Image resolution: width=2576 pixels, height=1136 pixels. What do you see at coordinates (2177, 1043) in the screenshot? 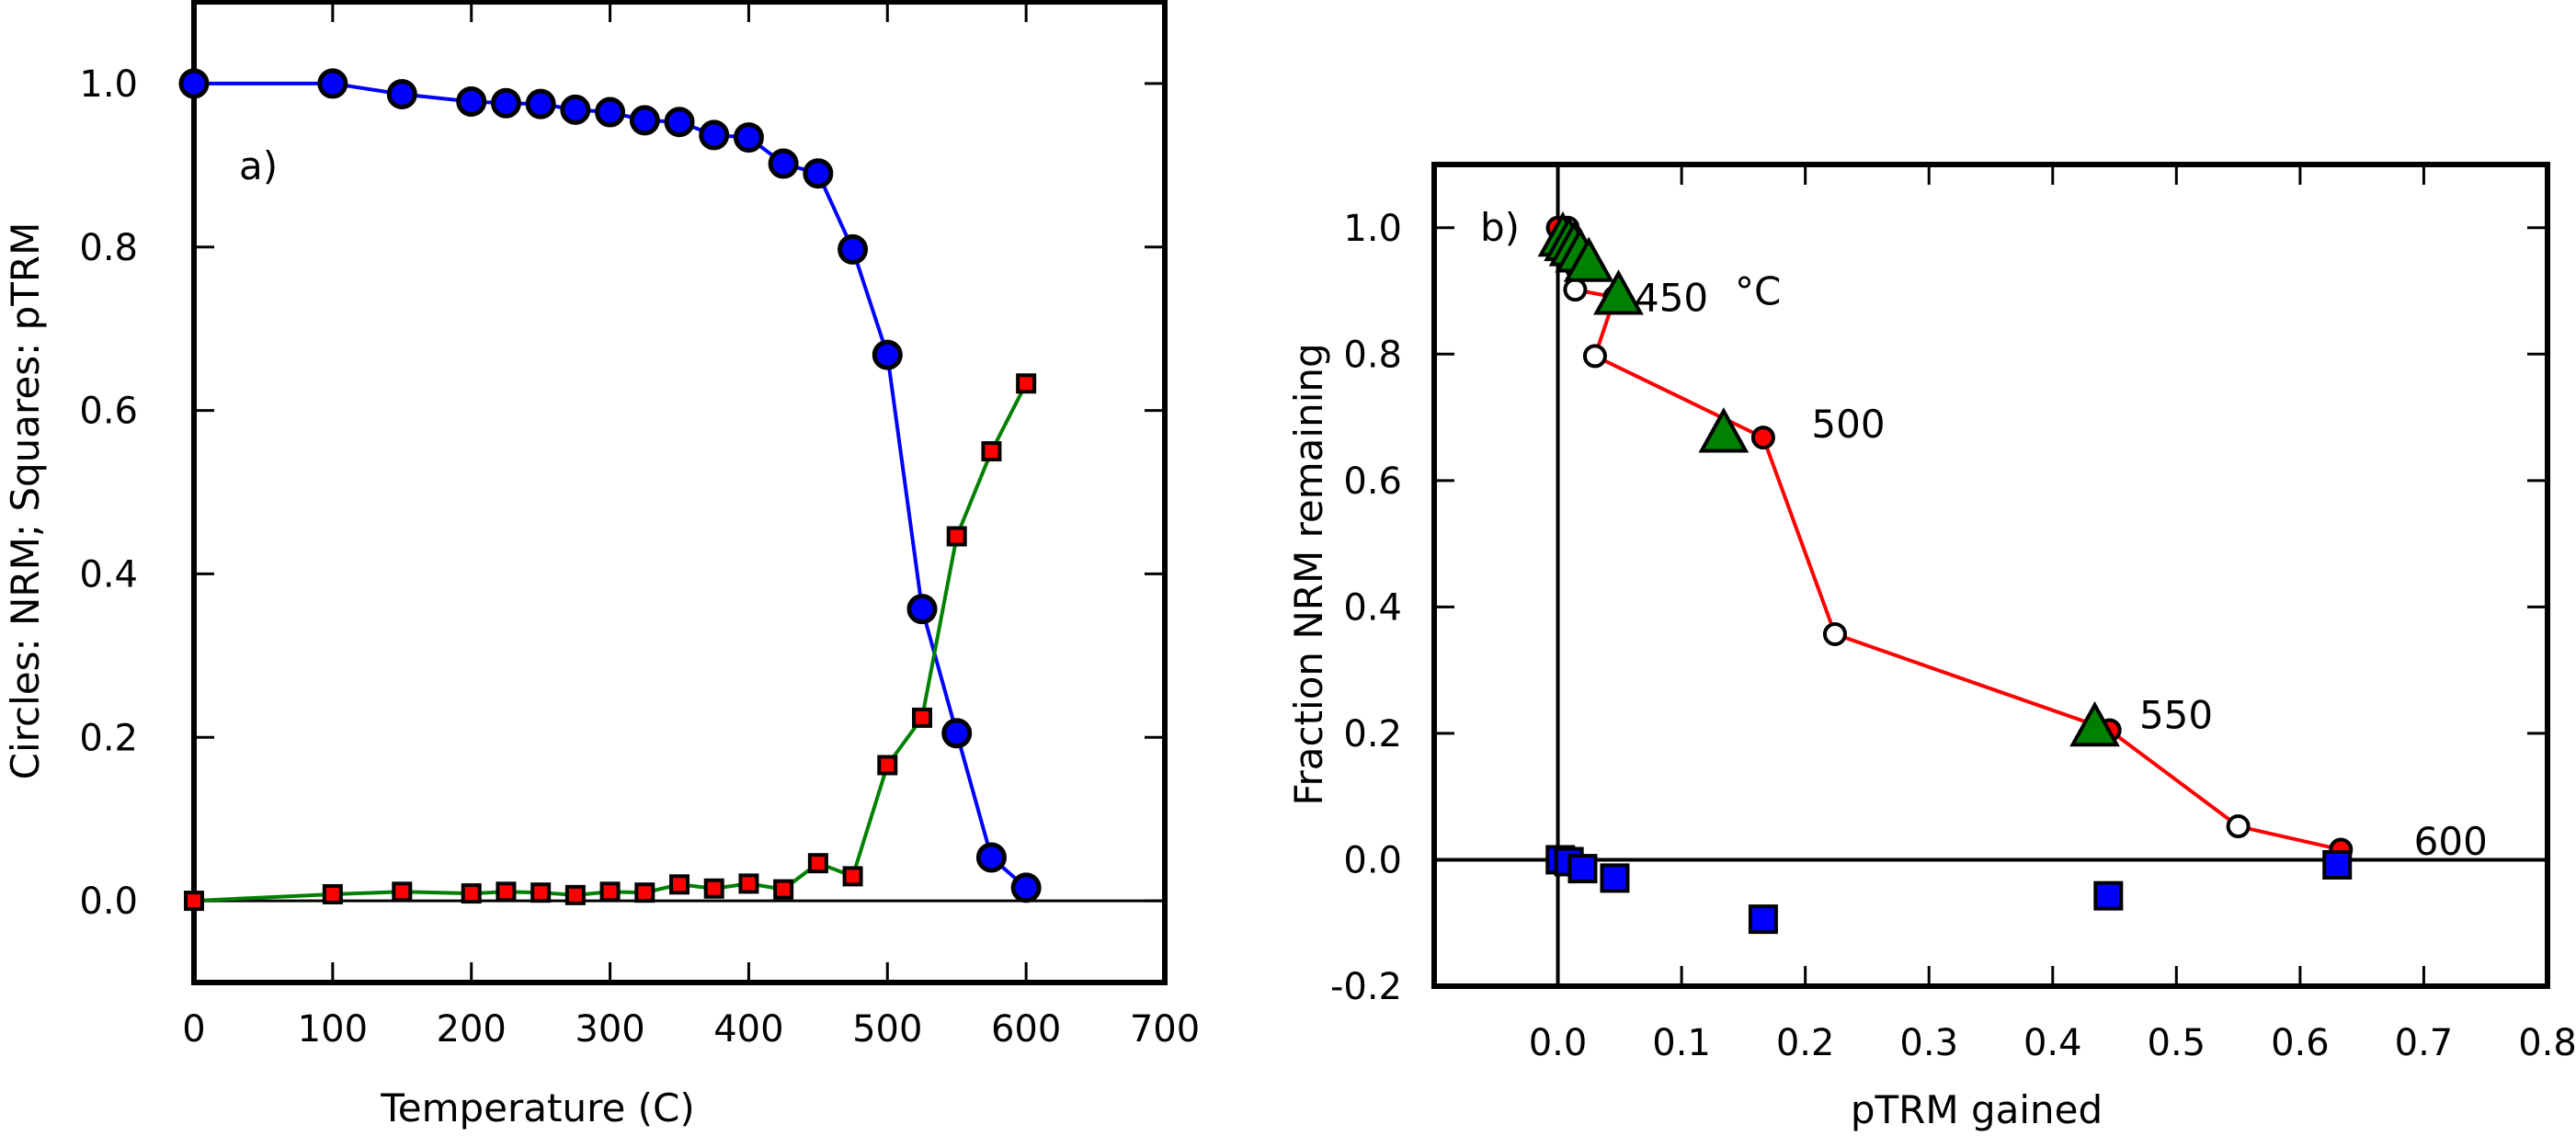
I see `x-tick-label: 0.5` at bounding box center [2177, 1043].